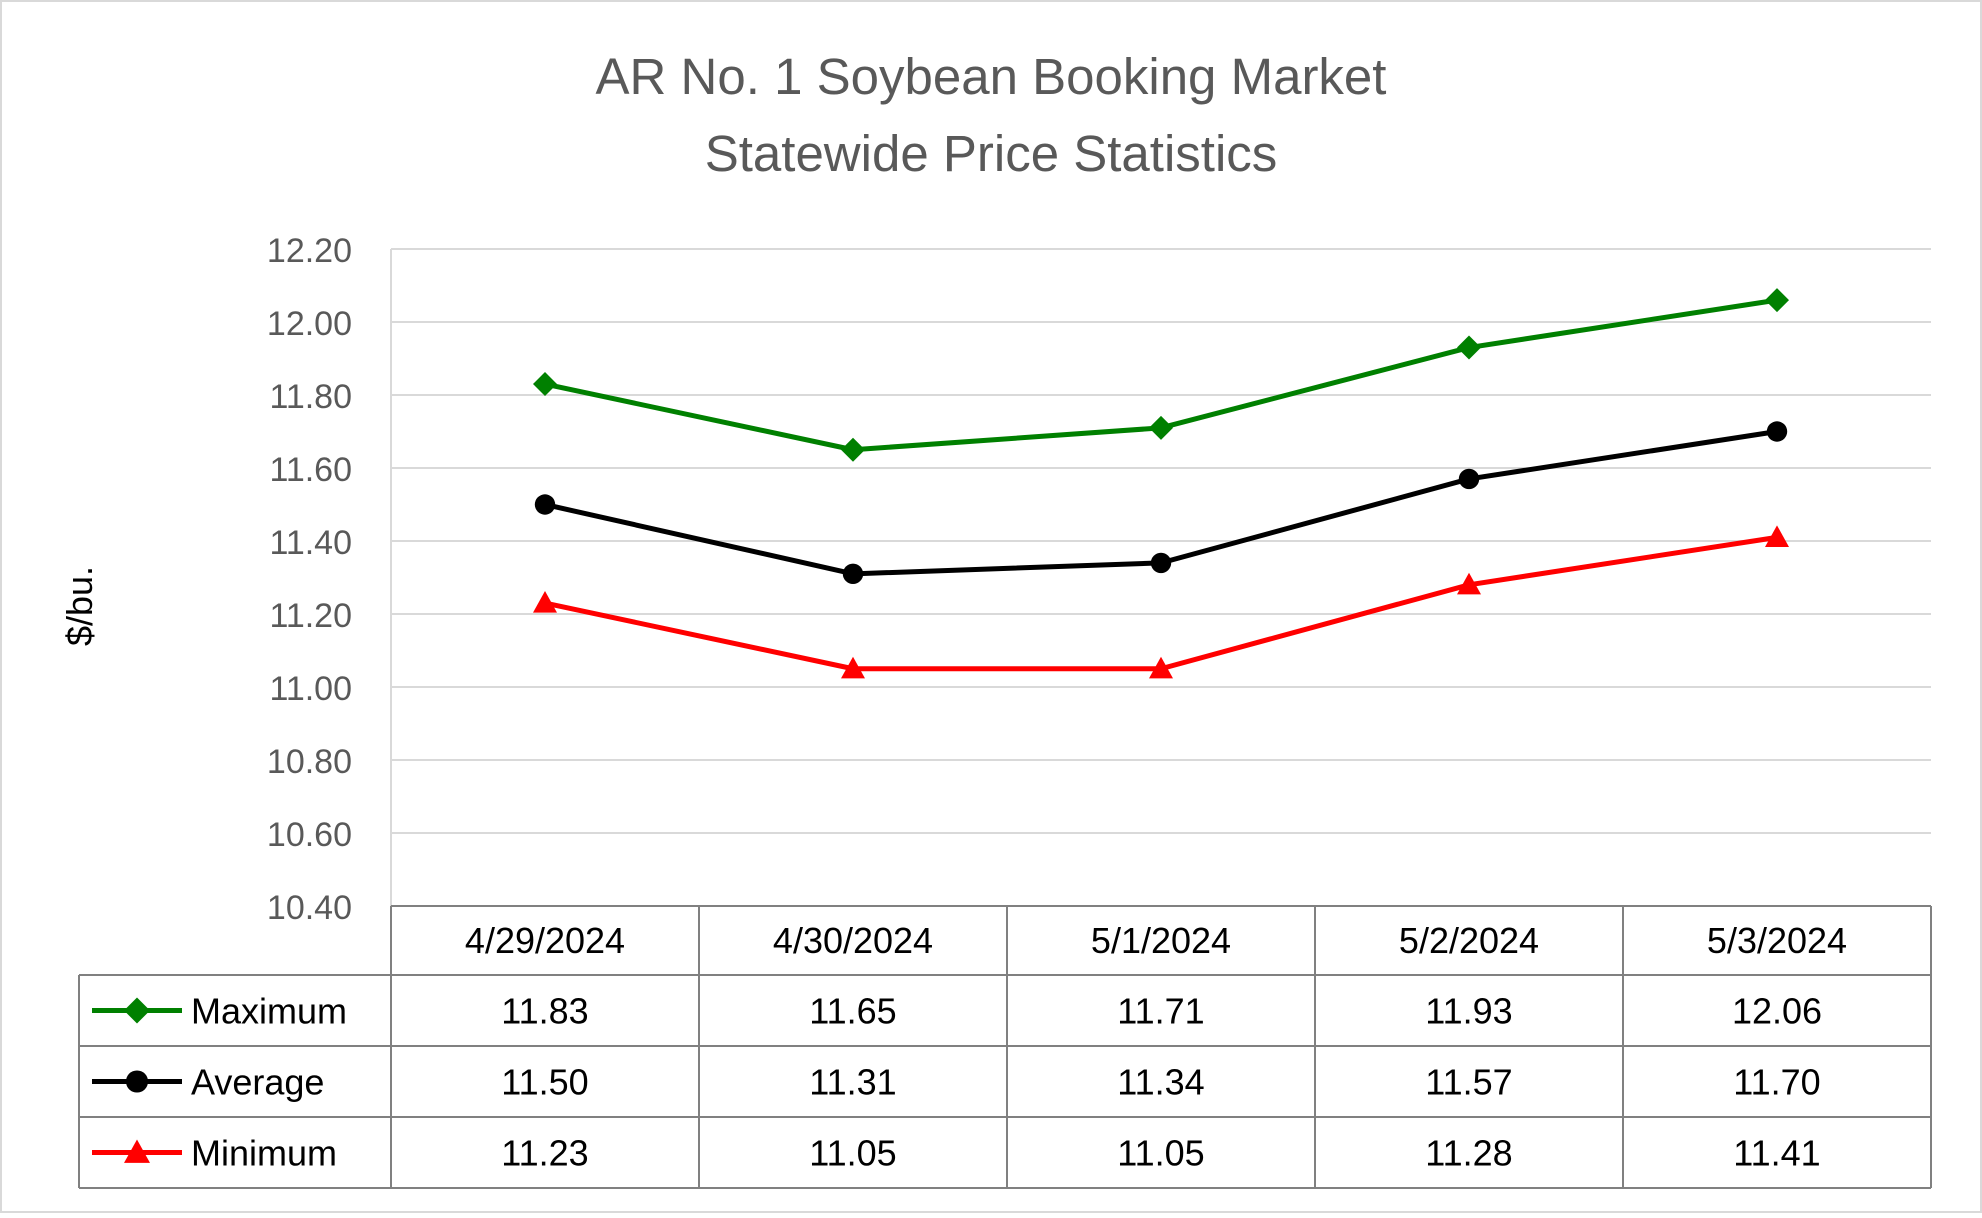 This screenshot has height=1218, width=1982. I want to click on chart-title-line-1: AR No. 1 Soybean Booking Market, so click(991, 76).